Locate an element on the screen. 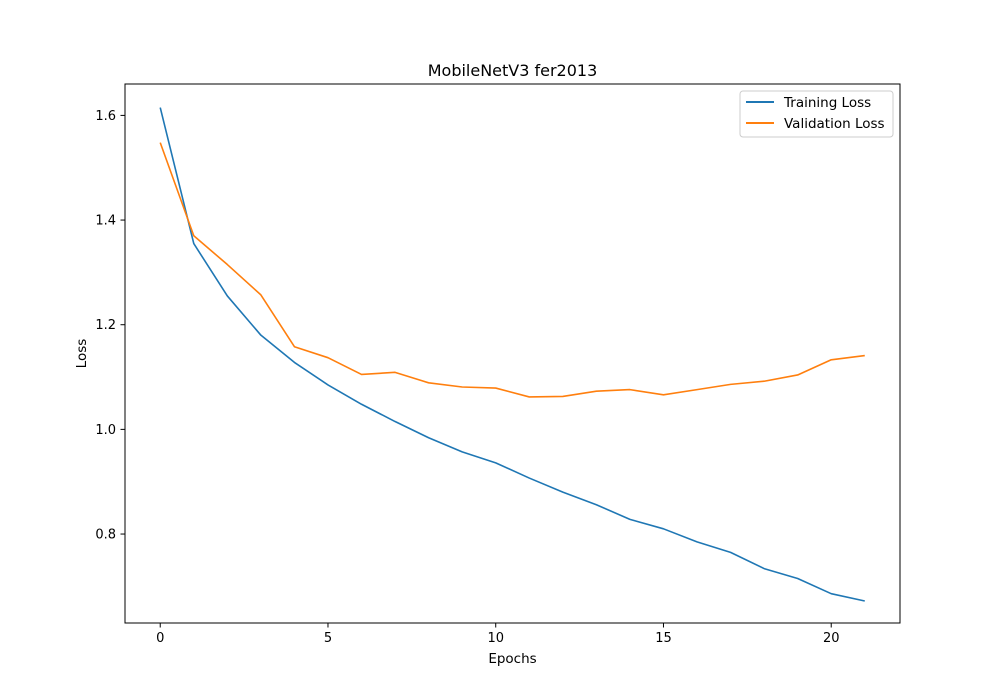 This screenshot has height=700, width=1000. legend: Training Loss Validation Loss is located at coordinates (816, 114).